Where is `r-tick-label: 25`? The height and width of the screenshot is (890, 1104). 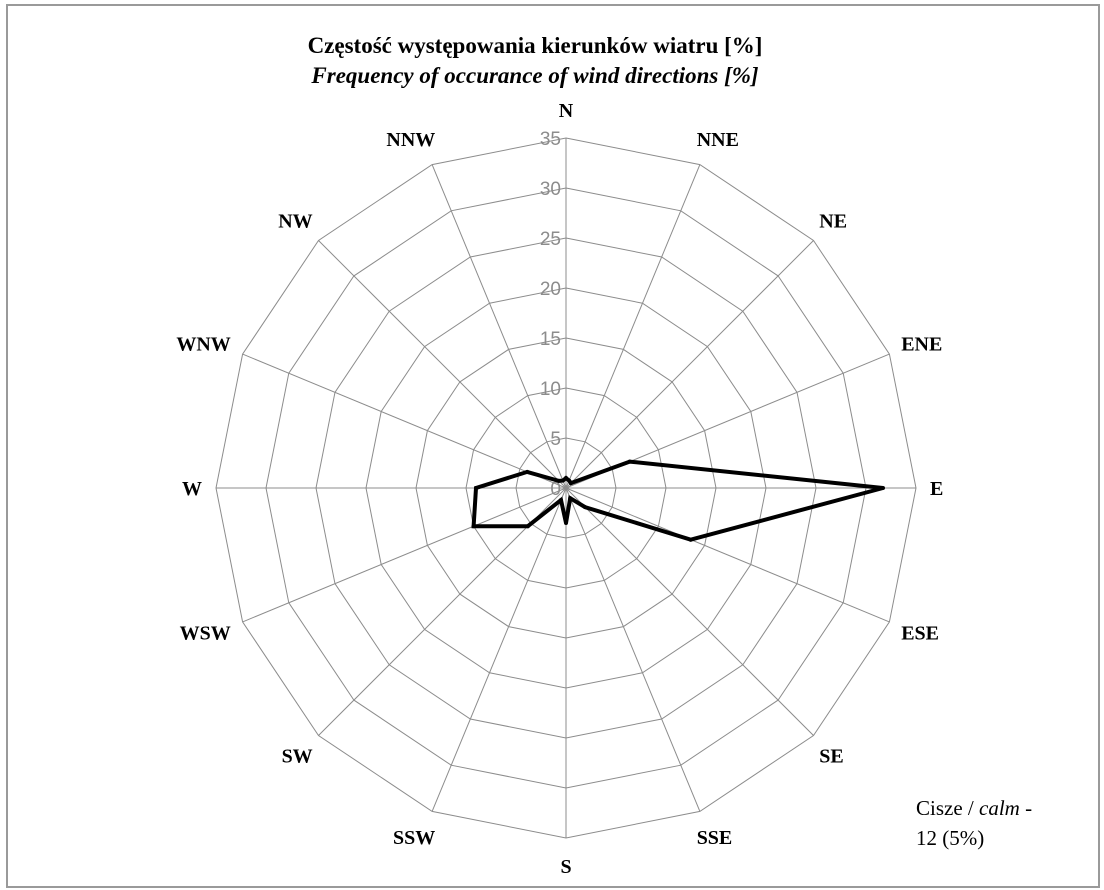 r-tick-label: 25 is located at coordinates (550, 239).